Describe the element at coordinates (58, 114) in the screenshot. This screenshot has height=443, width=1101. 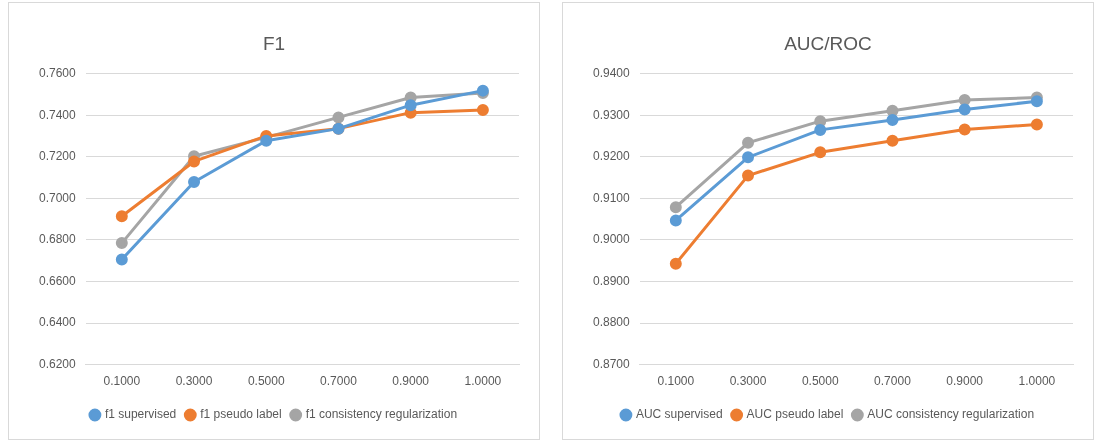
I see `y-tick-label: 0.7400` at that location.